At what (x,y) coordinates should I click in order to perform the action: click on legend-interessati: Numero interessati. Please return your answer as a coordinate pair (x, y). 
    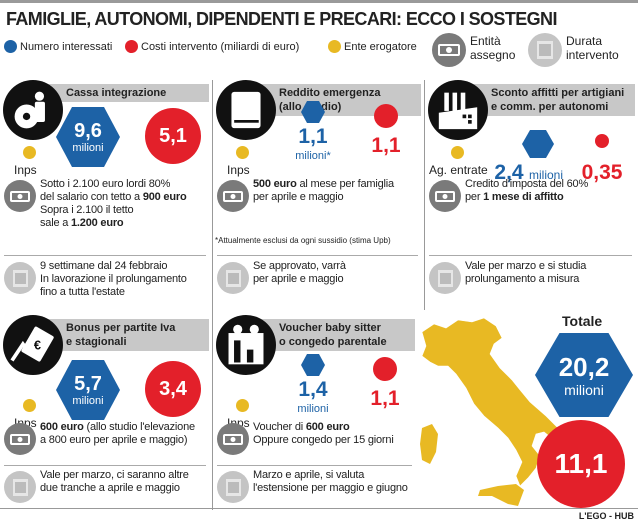
    Looking at the image, I should click on (58, 46).